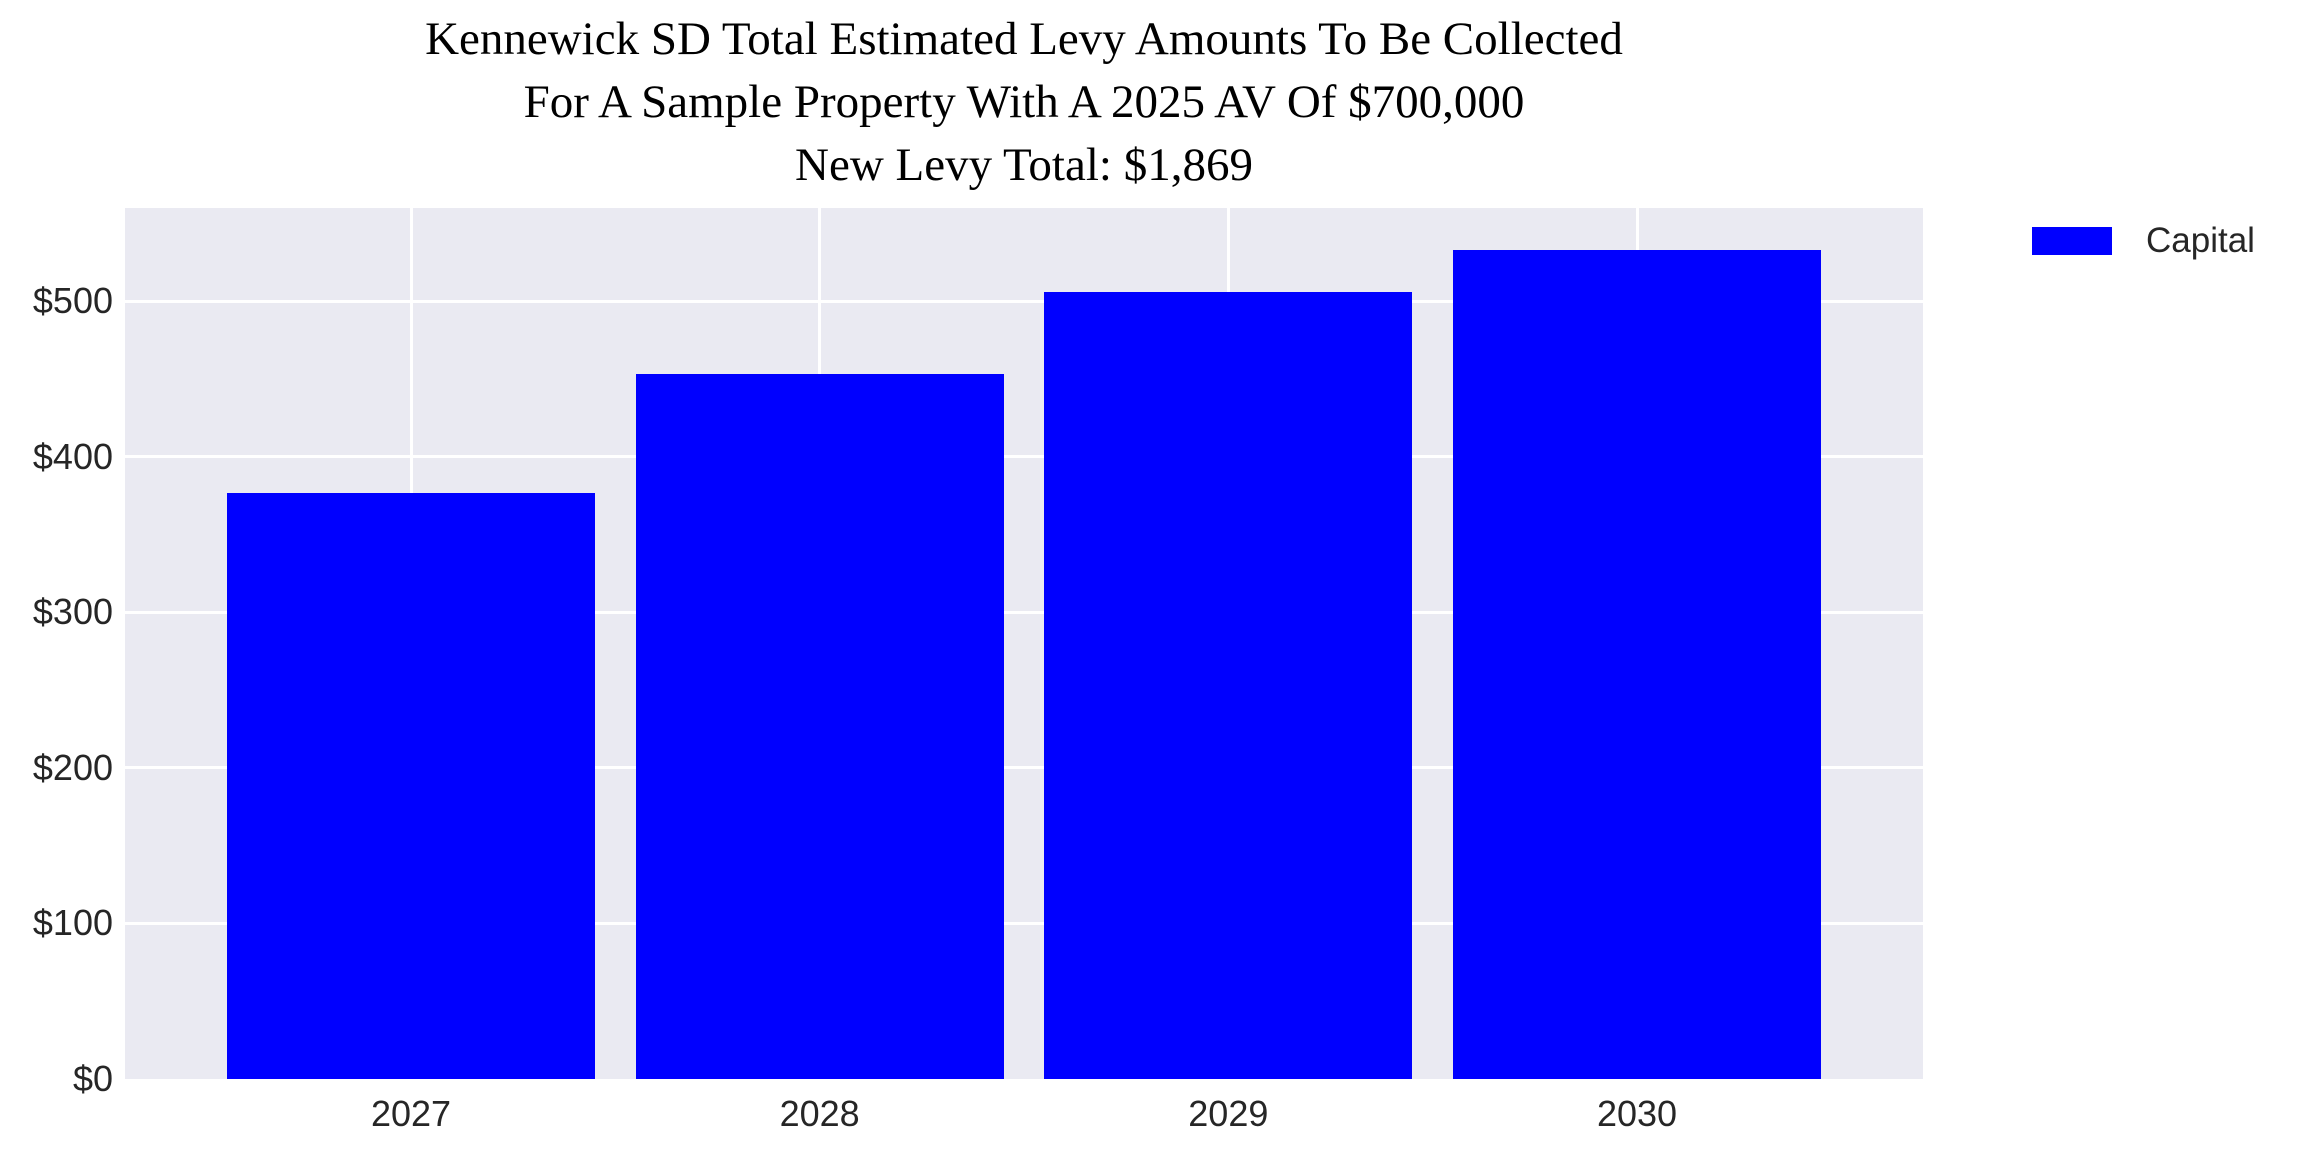 The width and height of the screenshot is (2304, 1152). I want to click on xtick-label-2029: 2029, so click(1228, 1113).